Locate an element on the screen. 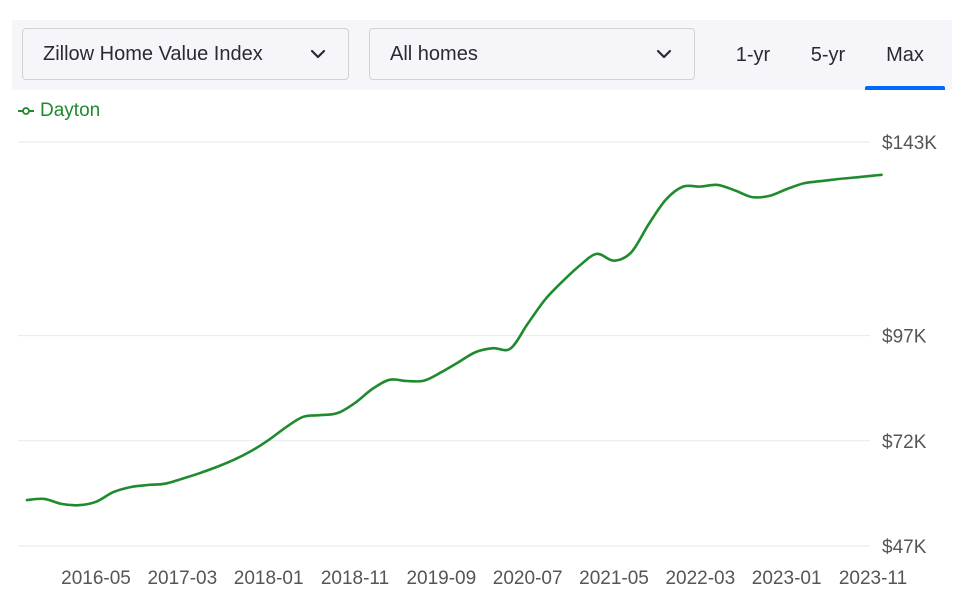  y-tick-label: $97K is located at coordinates (904, 337).